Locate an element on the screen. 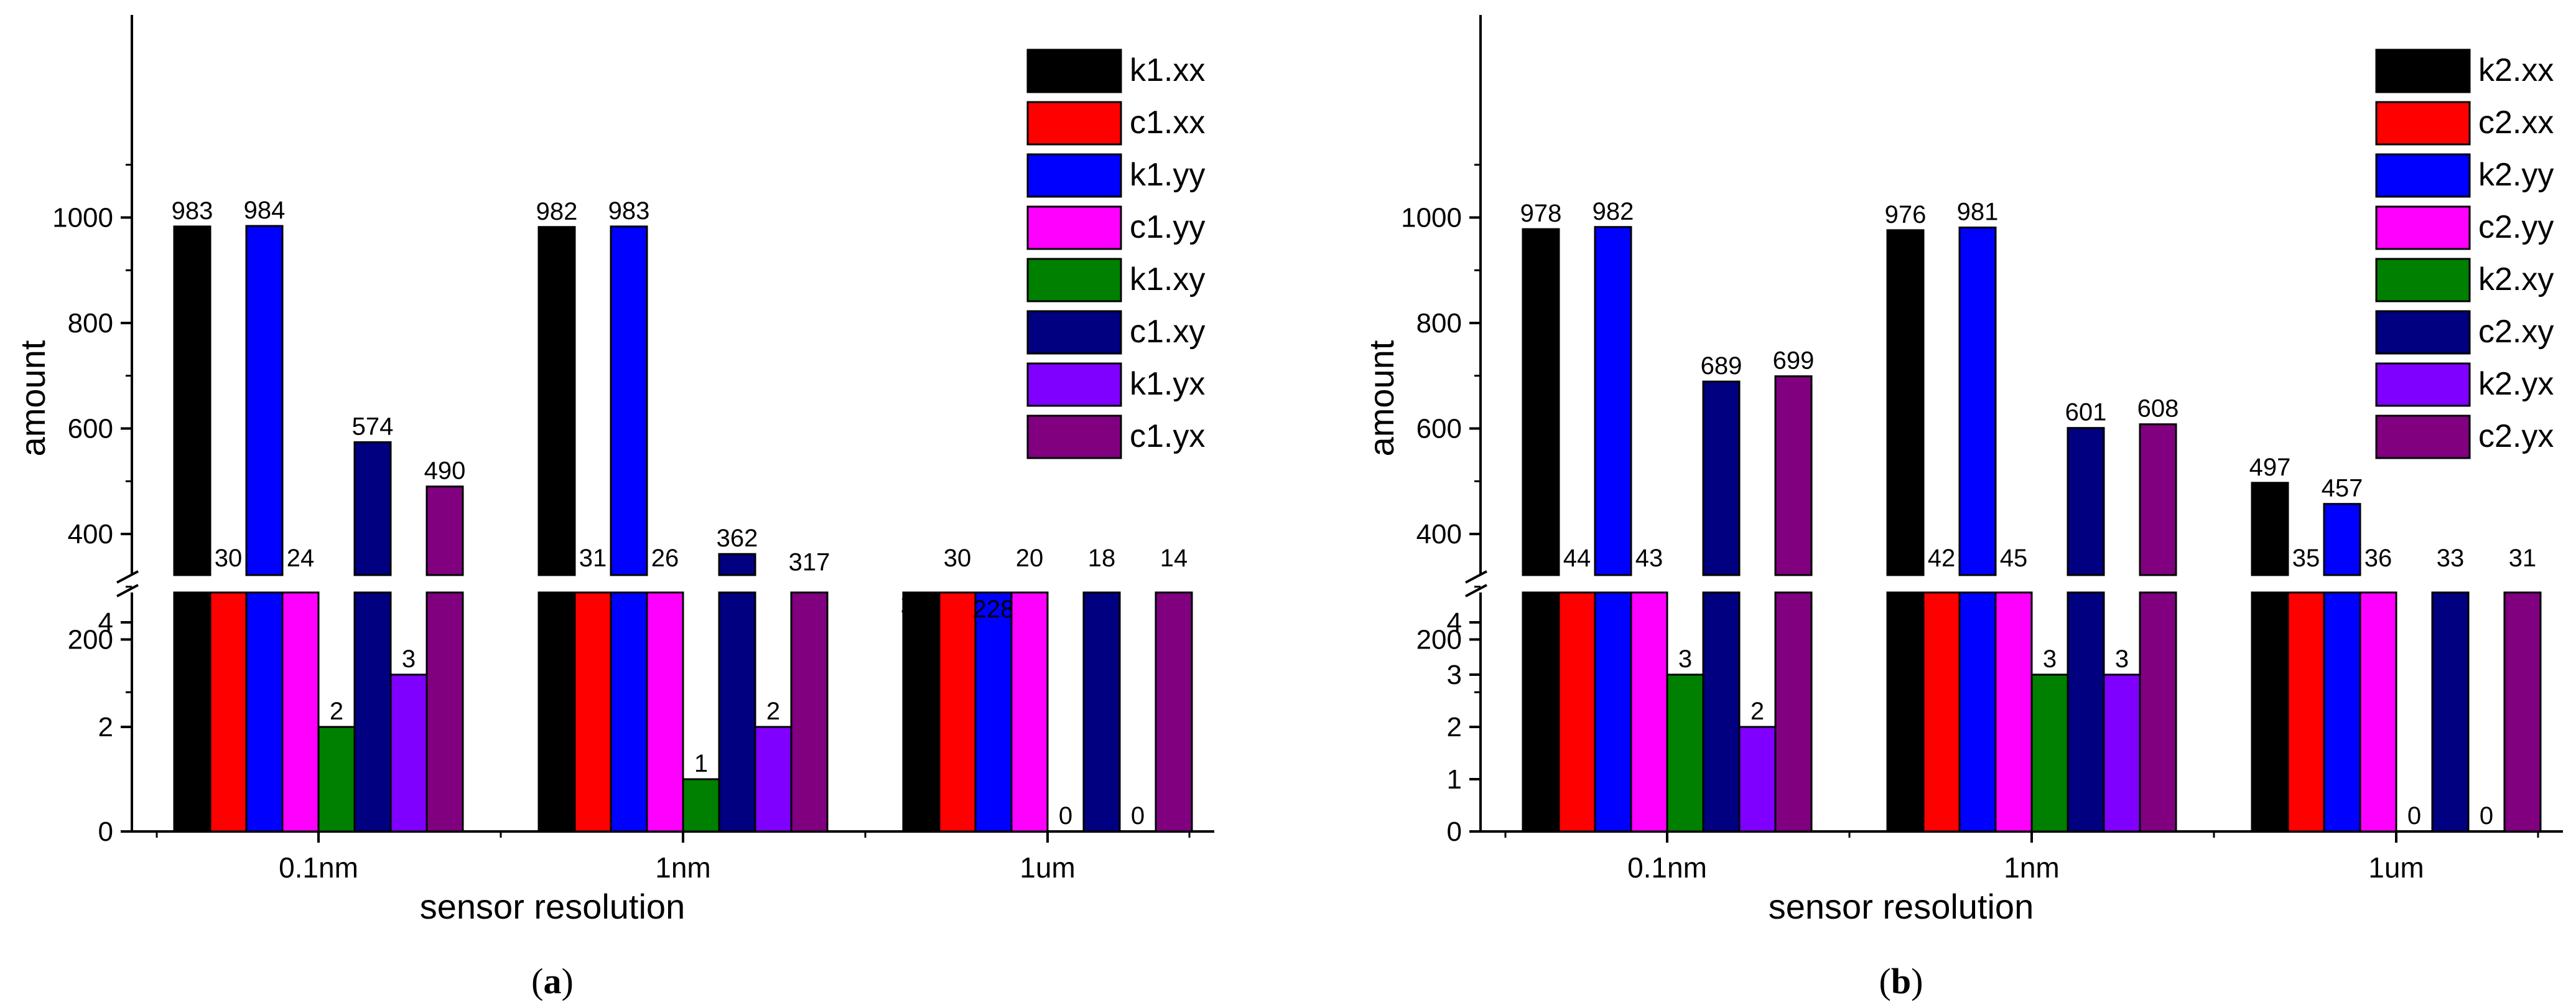 Image resolution: width=2576 pixels, height=1002 pixels. data-label-c1.yx-1um: 14 is located at coordinates (1174, 558).